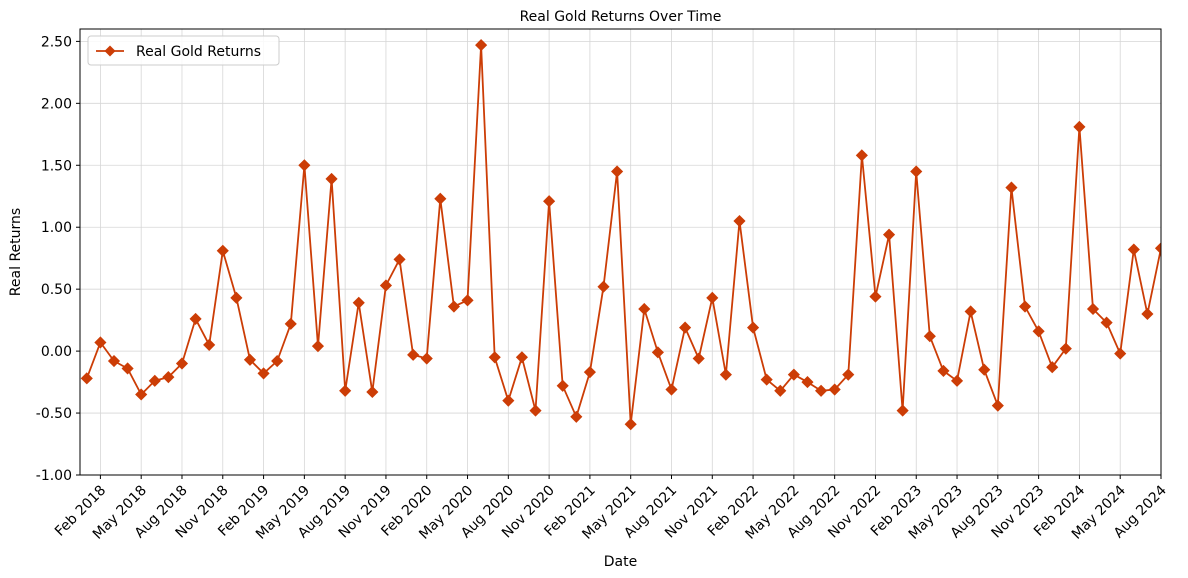 The height and width of the screenshot is (578, 1188). Describe the element at coordinates (58, 259) in the screenshot. I see `y-axis: -1.00 -0.50 0.00 0.50 1.00 1.50 2.00 2.50` at that location.